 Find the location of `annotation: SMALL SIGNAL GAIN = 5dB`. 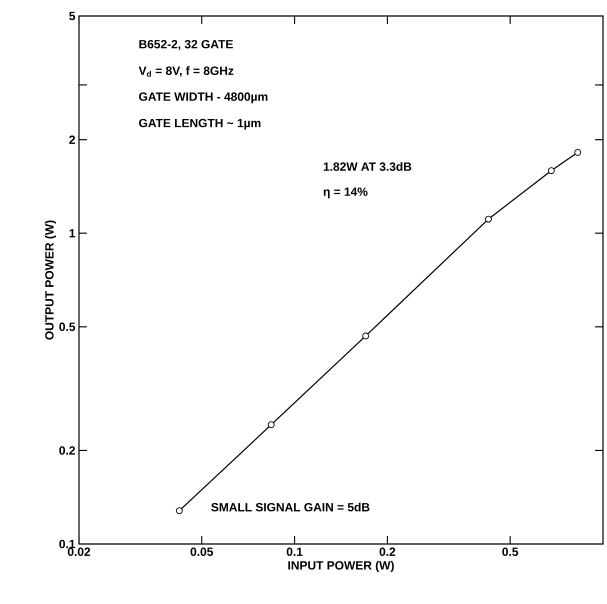

annotation: SMALL SIGNAL GAIN = 5dB is located at coordinates (290, 507).